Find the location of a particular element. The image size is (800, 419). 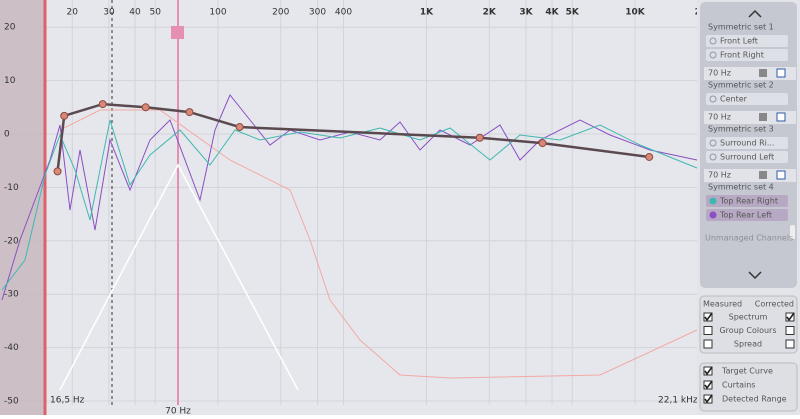

x-tick-label: 30 is located at coordinates (109, 13).